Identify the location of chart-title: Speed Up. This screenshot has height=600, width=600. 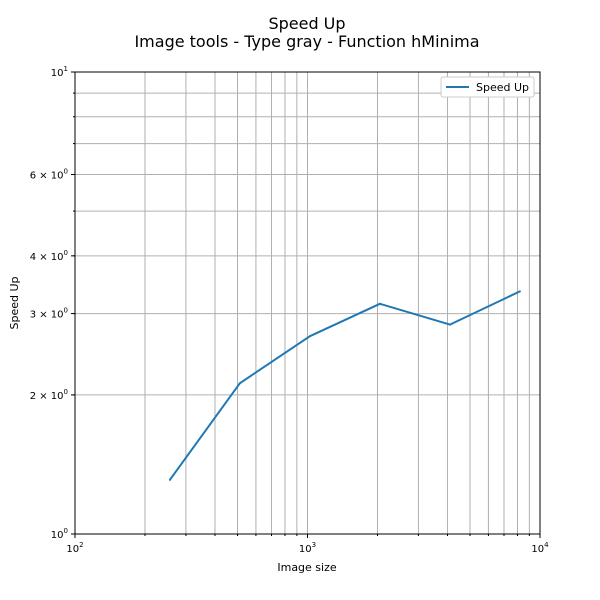
(306, 23).